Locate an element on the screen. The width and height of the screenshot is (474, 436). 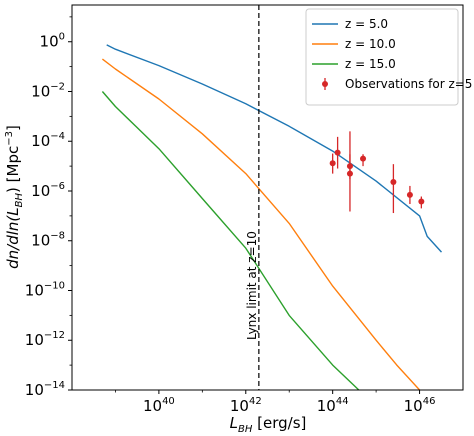
legend-label-2: z = 10.0 is located at coordinates (370, 44).